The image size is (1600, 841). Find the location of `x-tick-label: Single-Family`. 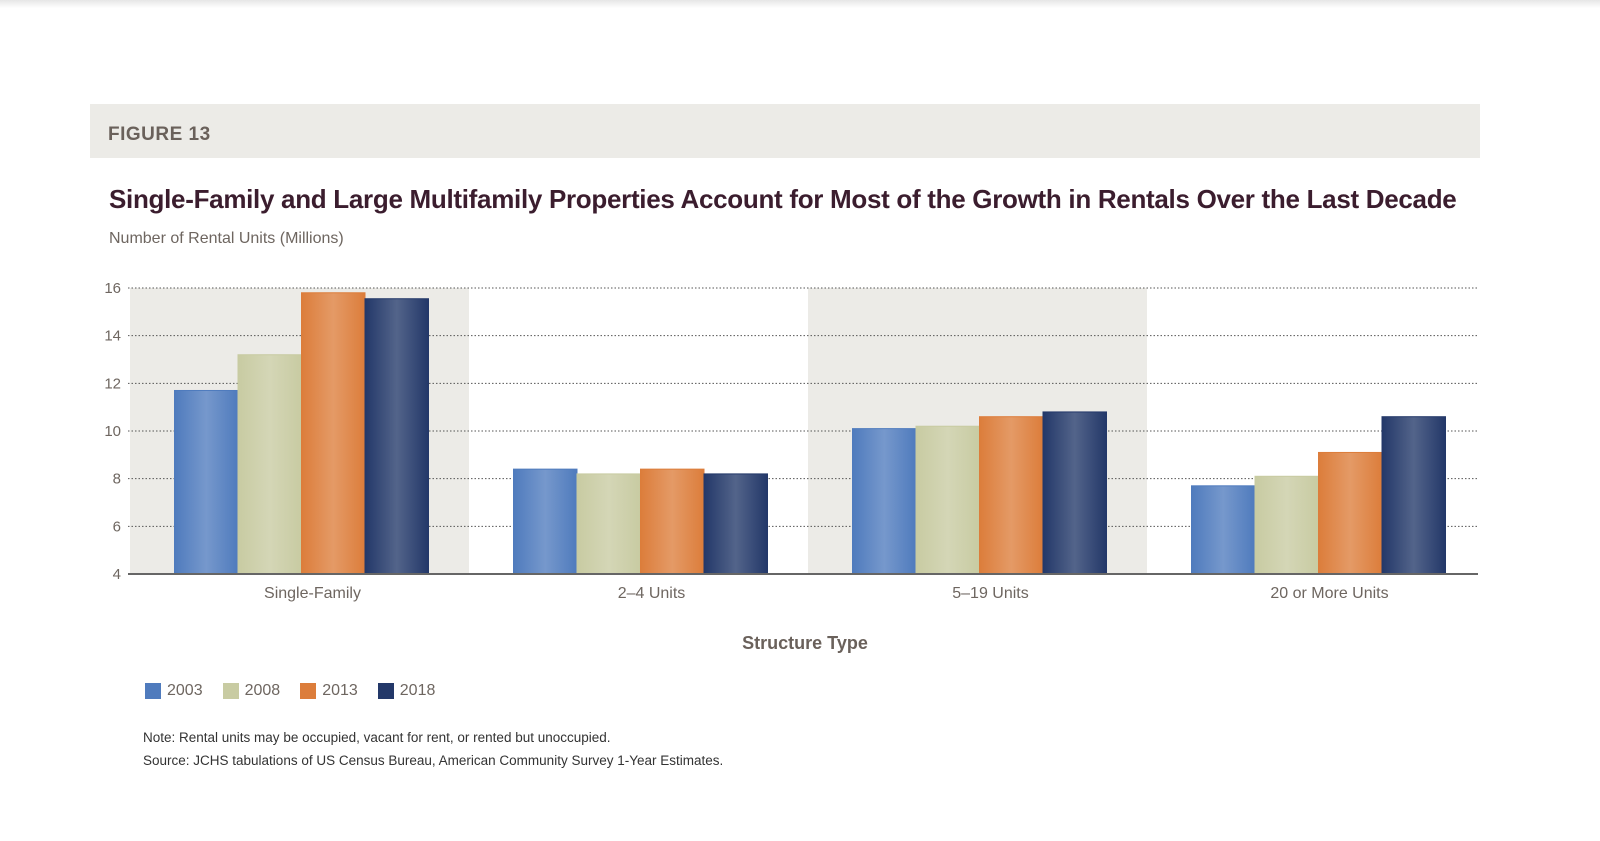

x-tick-label: Single-Family is located at coordinates (312, 593).